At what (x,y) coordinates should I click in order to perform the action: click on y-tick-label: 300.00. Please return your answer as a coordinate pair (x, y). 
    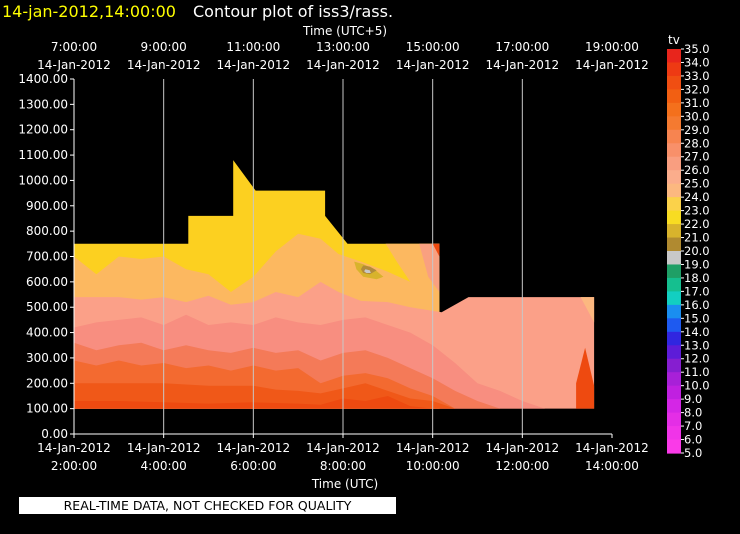
    Looking at the image, I should click on (47, 358).